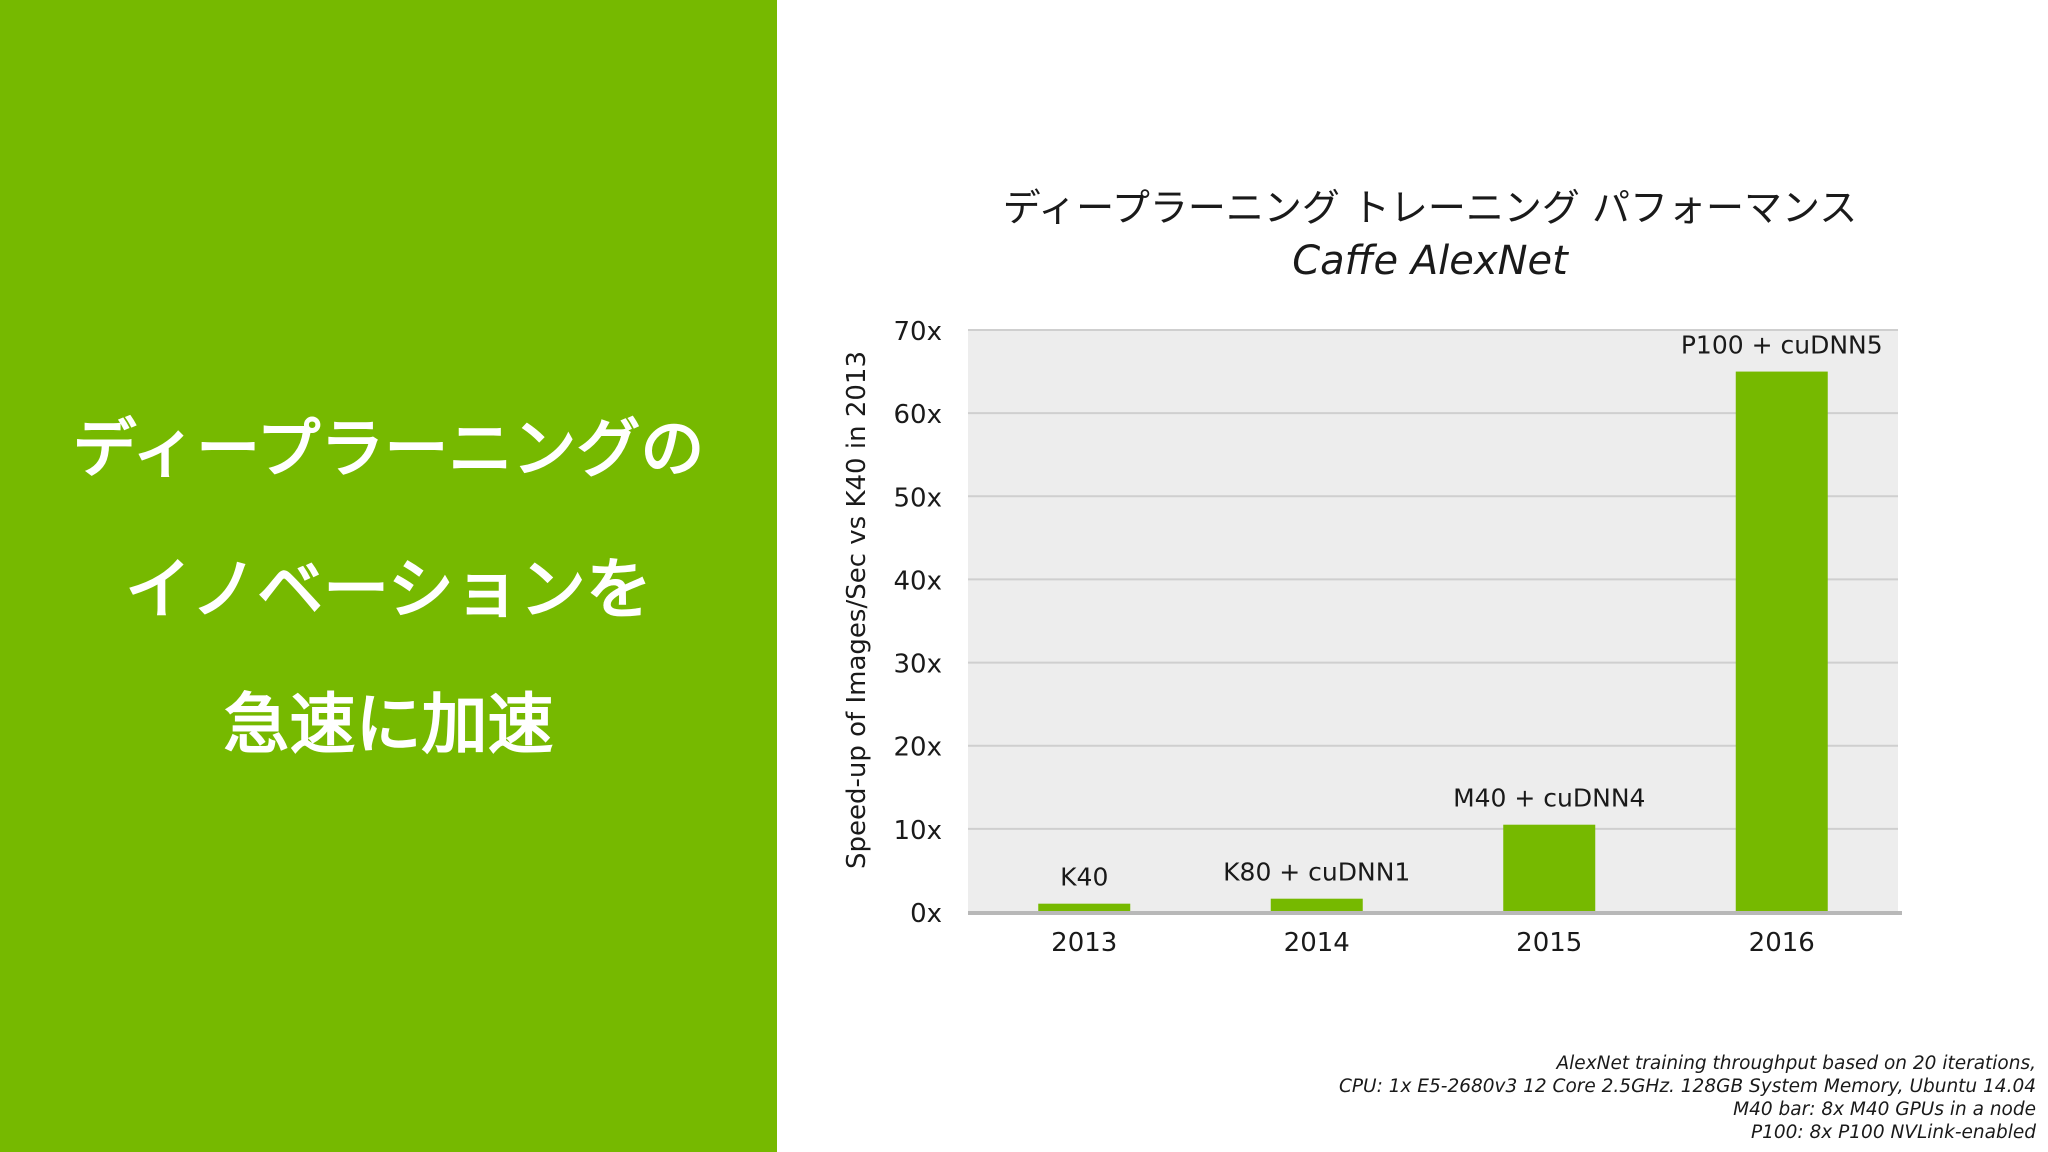 This screenshot has height=1152, width=2048. I want to click on y-tick-label: 50x, so click(918, 498).